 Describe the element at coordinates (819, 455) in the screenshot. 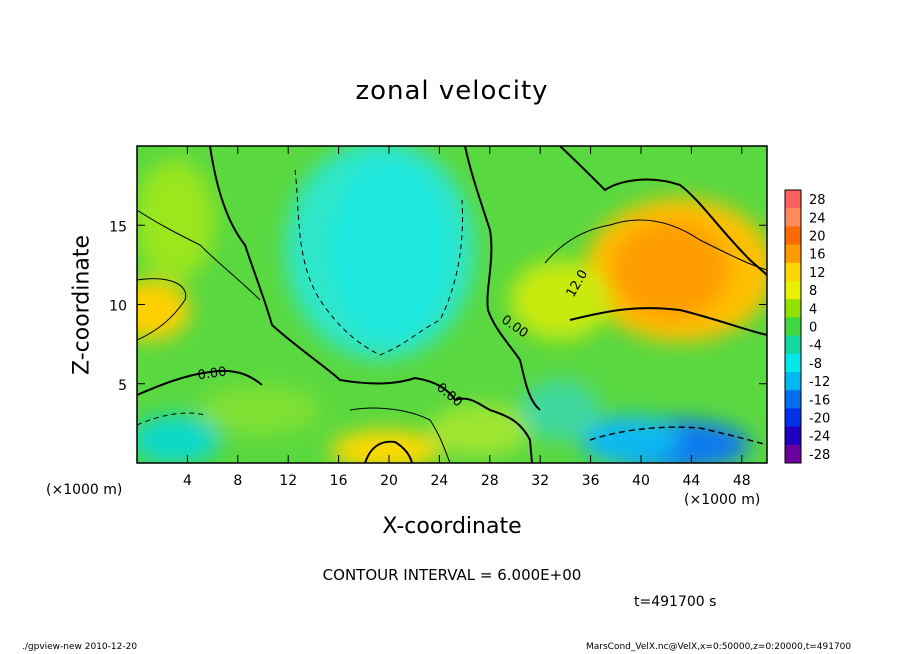

I see `colorbar-label-14: -28` at that location.